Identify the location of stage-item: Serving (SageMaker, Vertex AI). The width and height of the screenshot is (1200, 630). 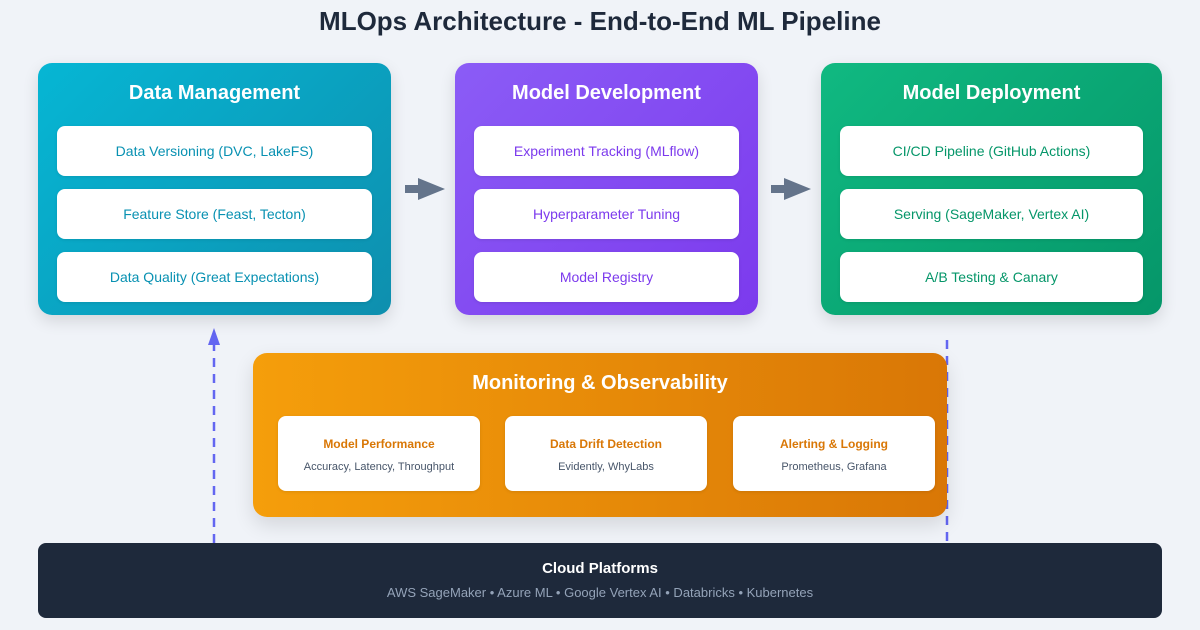
(991, 214).